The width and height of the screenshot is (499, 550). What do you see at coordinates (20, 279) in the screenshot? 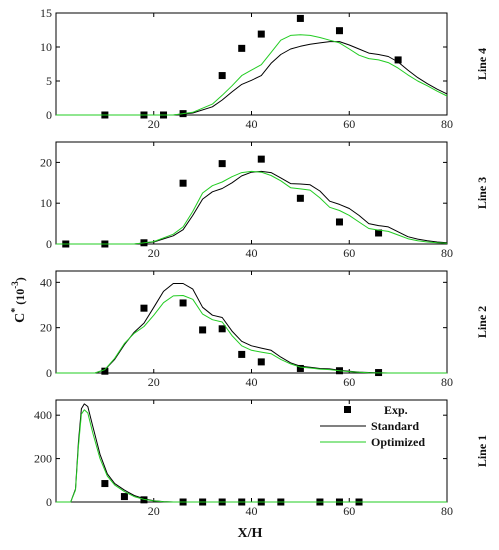
I see `y-axis-label-unit-close: )` at bounding box center [20, 279].